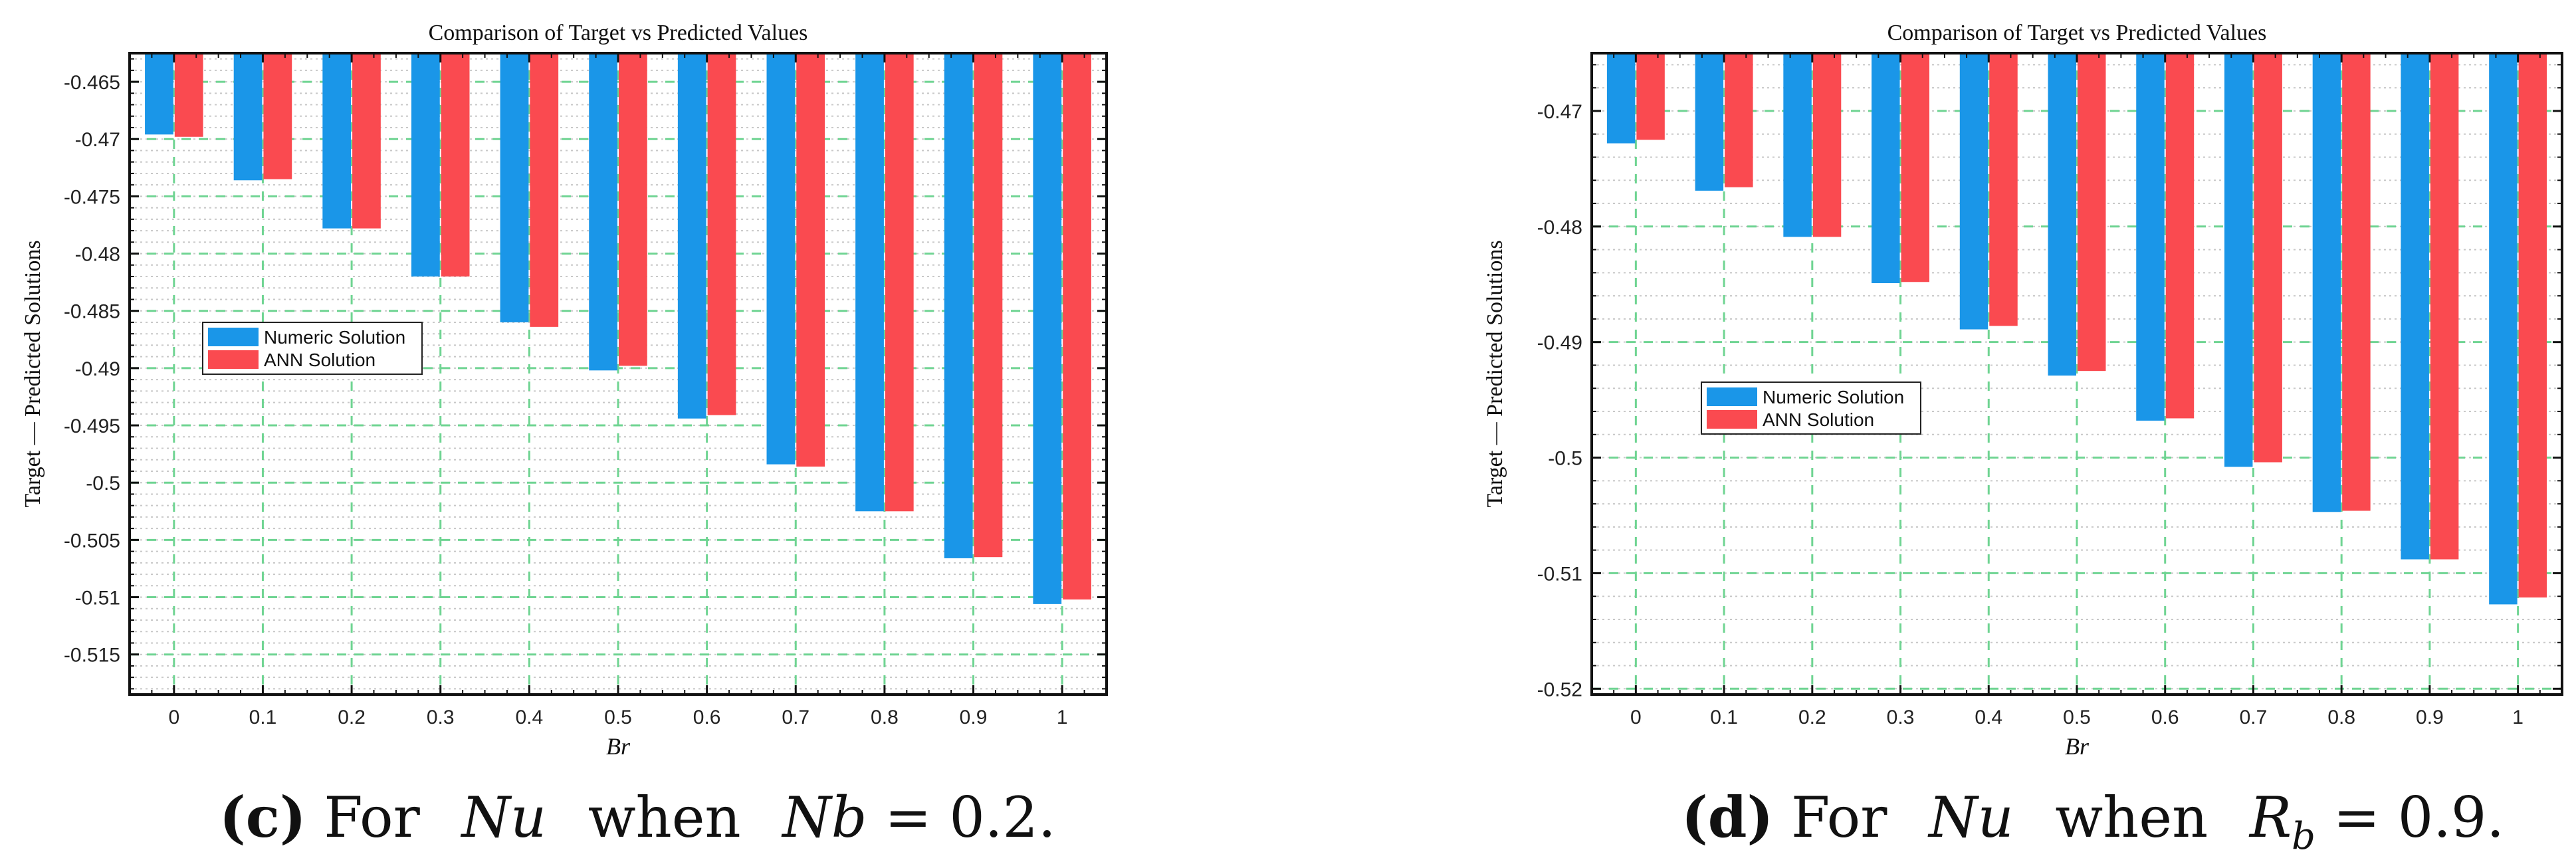 This screenshot has width=2576, height=868. Describe the element at coordinates (2131, 817) in the screenshot. I see `caption-when: when` at that location.